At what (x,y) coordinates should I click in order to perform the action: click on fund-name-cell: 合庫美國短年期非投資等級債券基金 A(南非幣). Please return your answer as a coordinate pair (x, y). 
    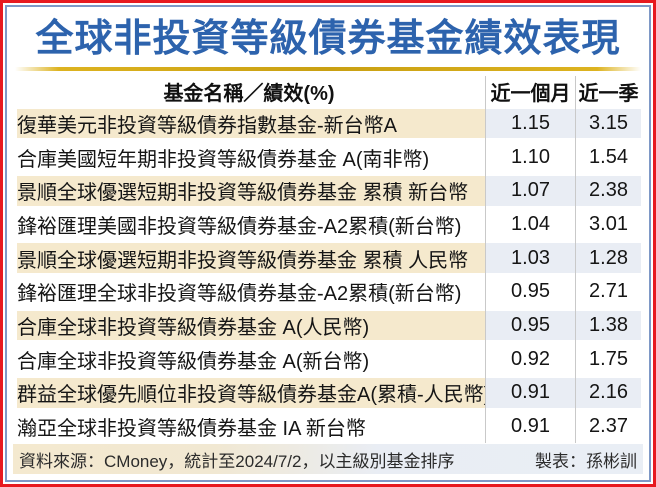
    Looking at the image, I should click on (223, 159).